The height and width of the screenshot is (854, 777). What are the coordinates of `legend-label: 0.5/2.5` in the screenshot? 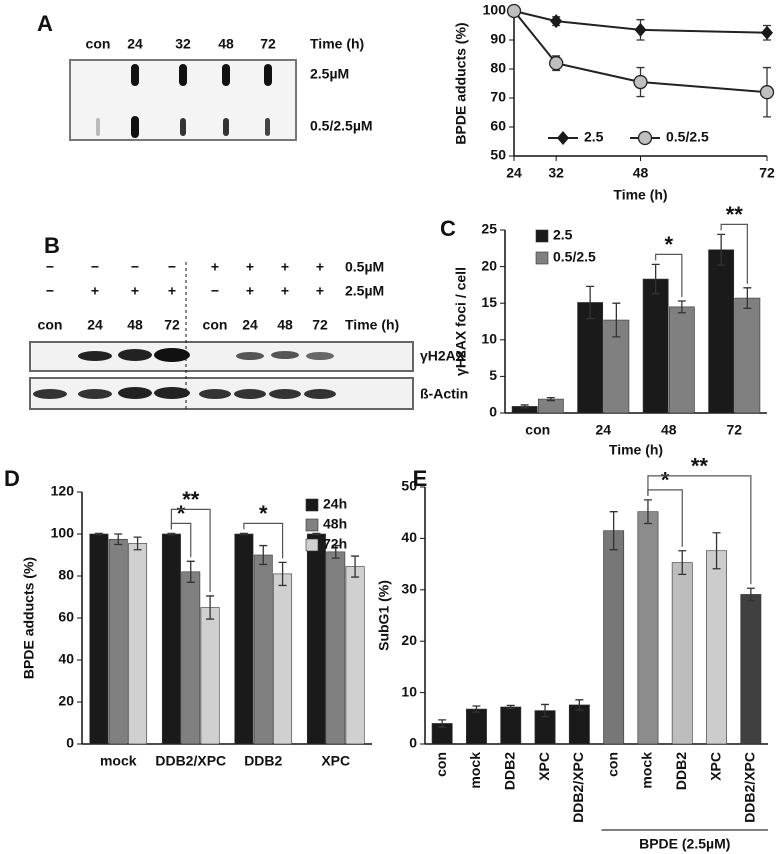 It's located at (574, 257).